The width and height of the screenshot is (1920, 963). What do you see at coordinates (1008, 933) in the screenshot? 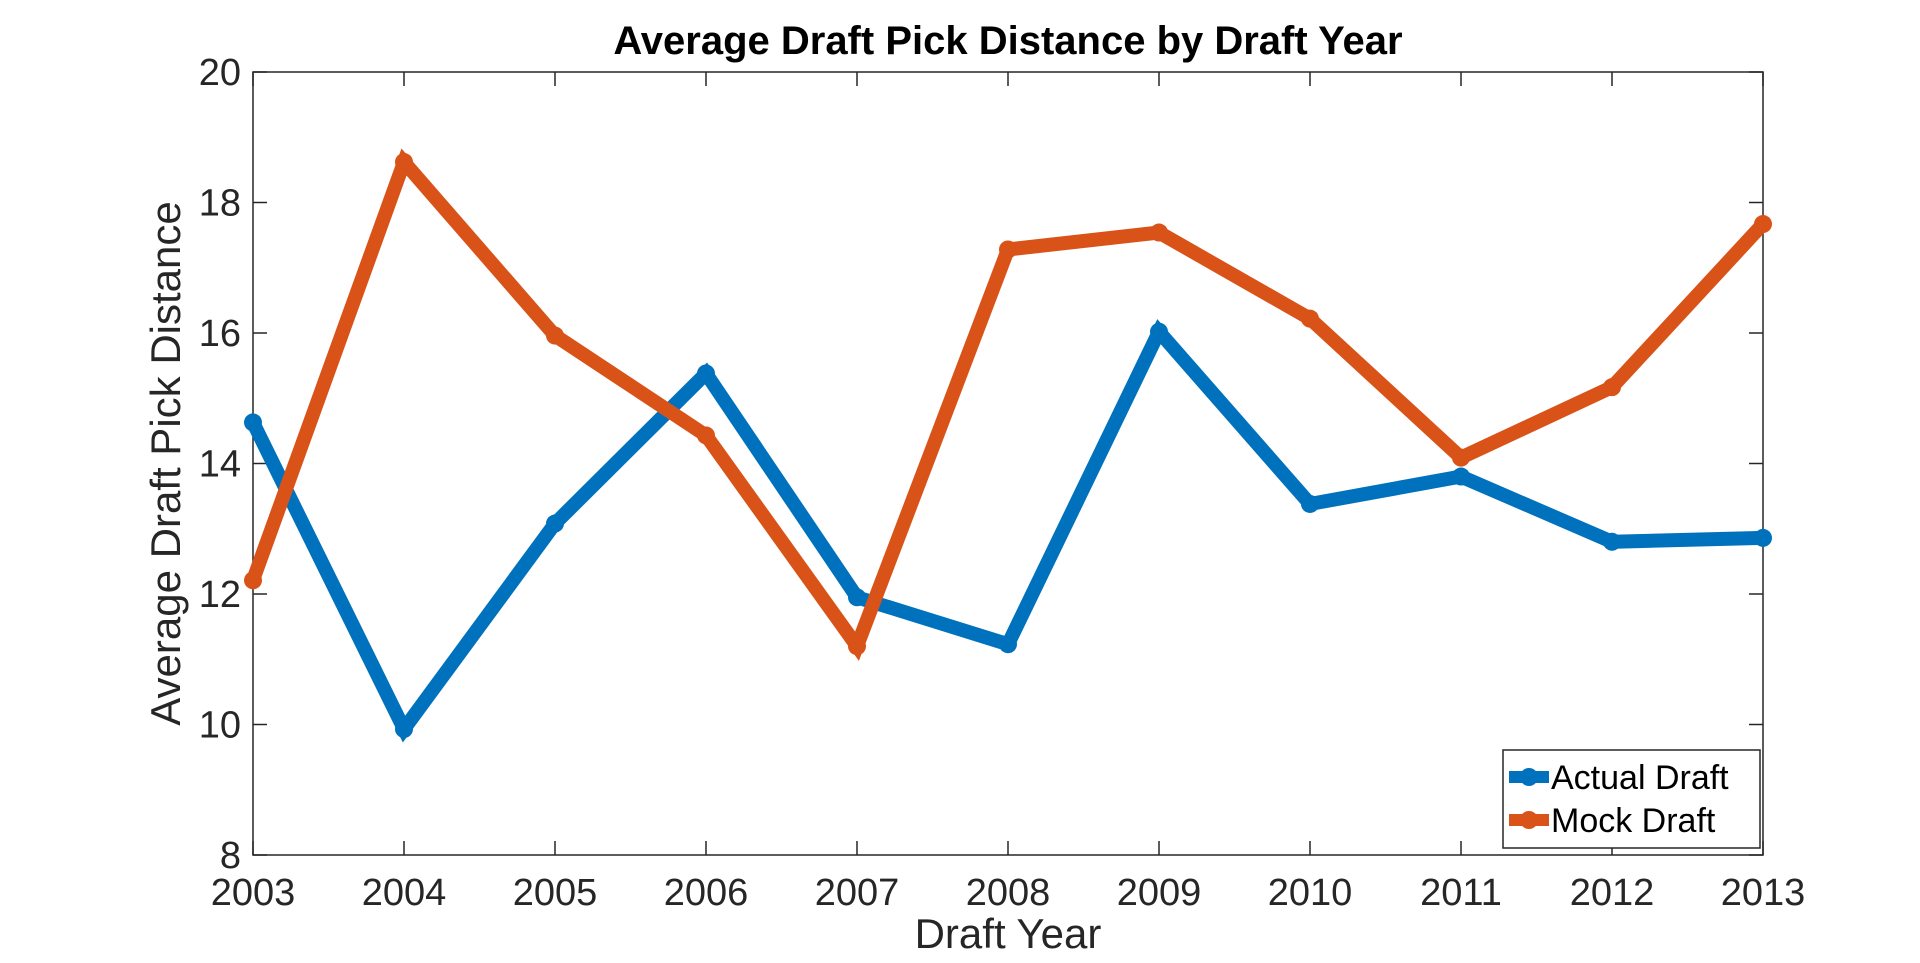
I see `x-axis-label: Draft Year` at bounding box center [1008, 933].